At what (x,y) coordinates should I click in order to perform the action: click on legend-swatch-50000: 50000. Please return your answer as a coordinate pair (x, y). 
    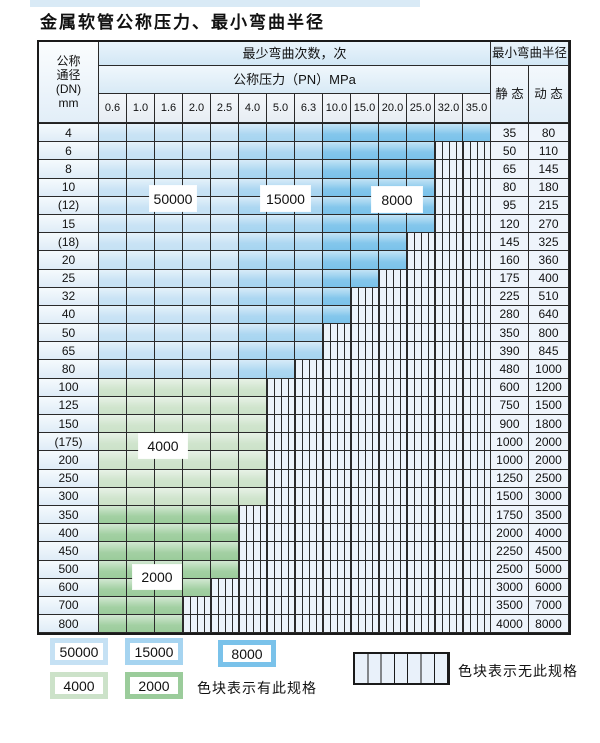
    Looking at the image, I should click on (79, 651).